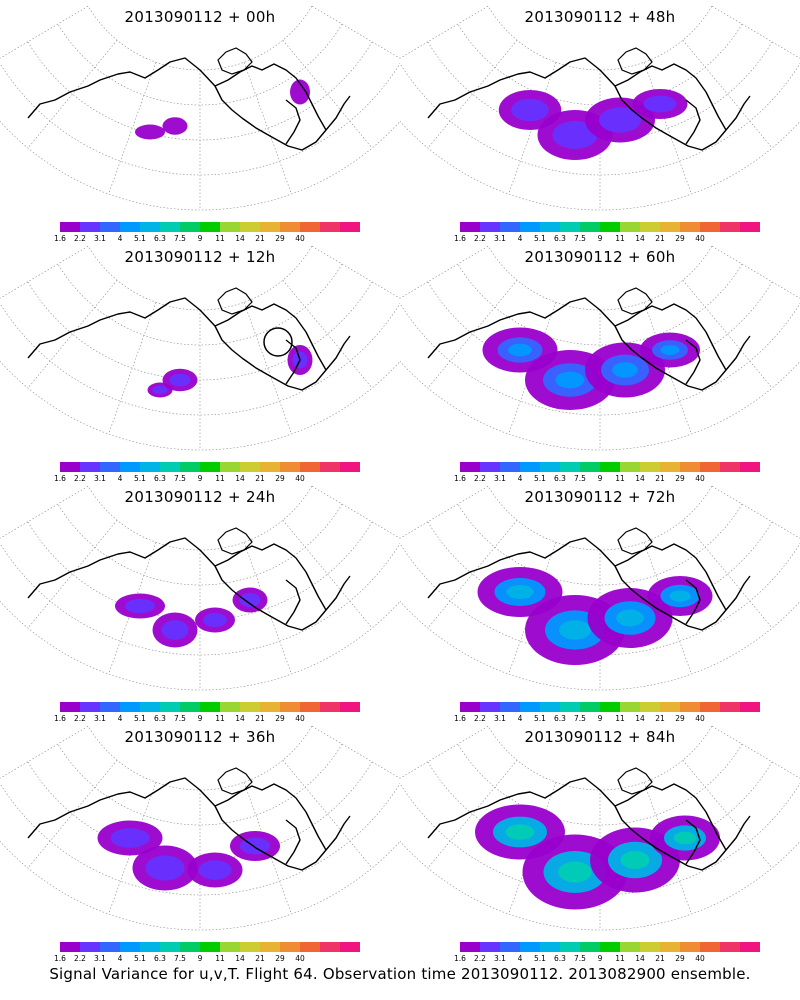 This screenshot has width=800, height=1000. Describe the element at coordinates (560, 238) in the screenshot. I see `colorbar-tick-label: 6.3` at that location.